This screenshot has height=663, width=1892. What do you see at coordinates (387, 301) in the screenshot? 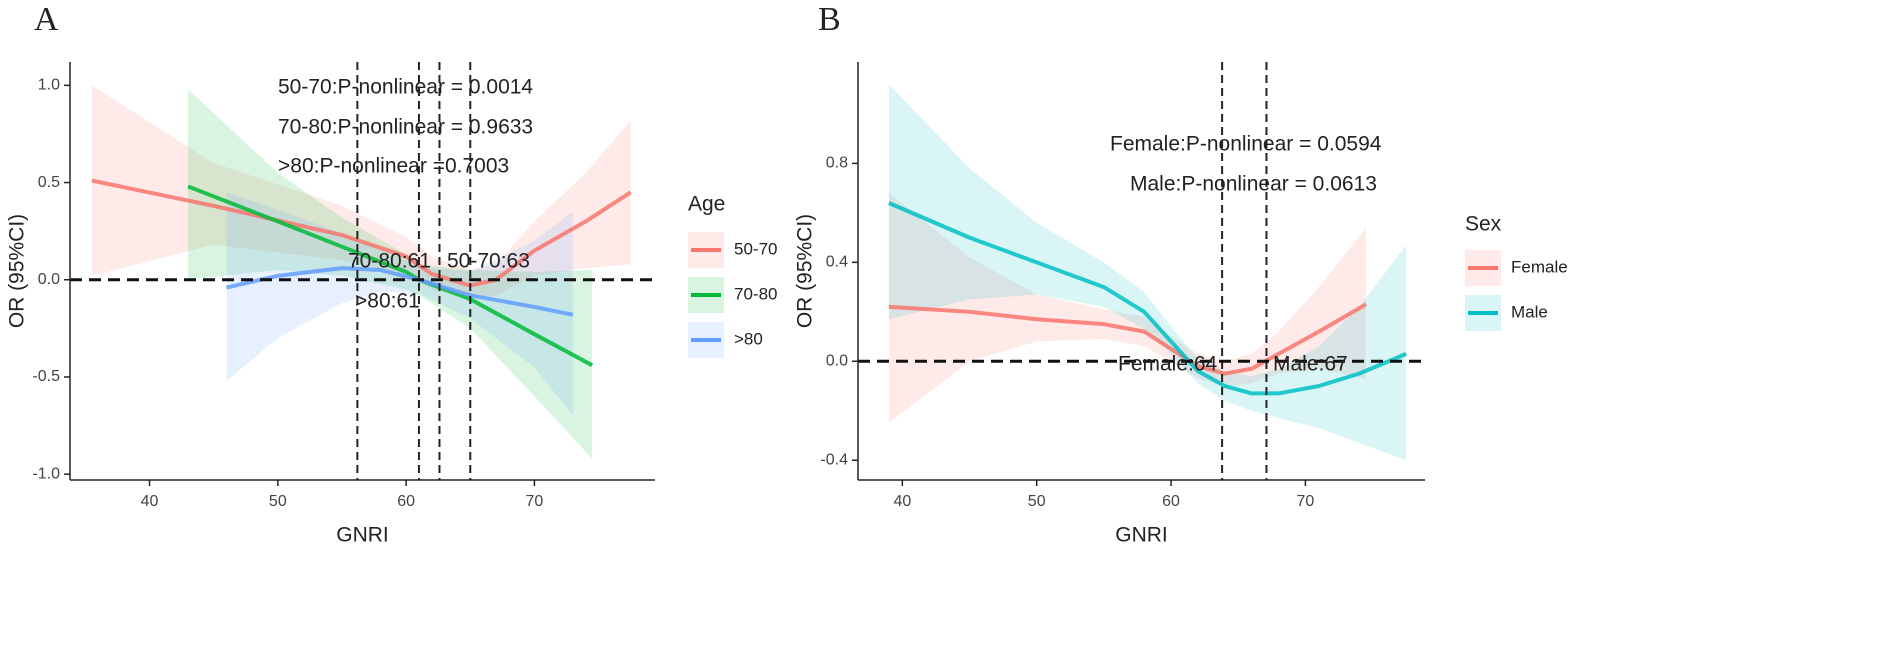
I see `annotation: >80:61` at bounding box center [387, 301].